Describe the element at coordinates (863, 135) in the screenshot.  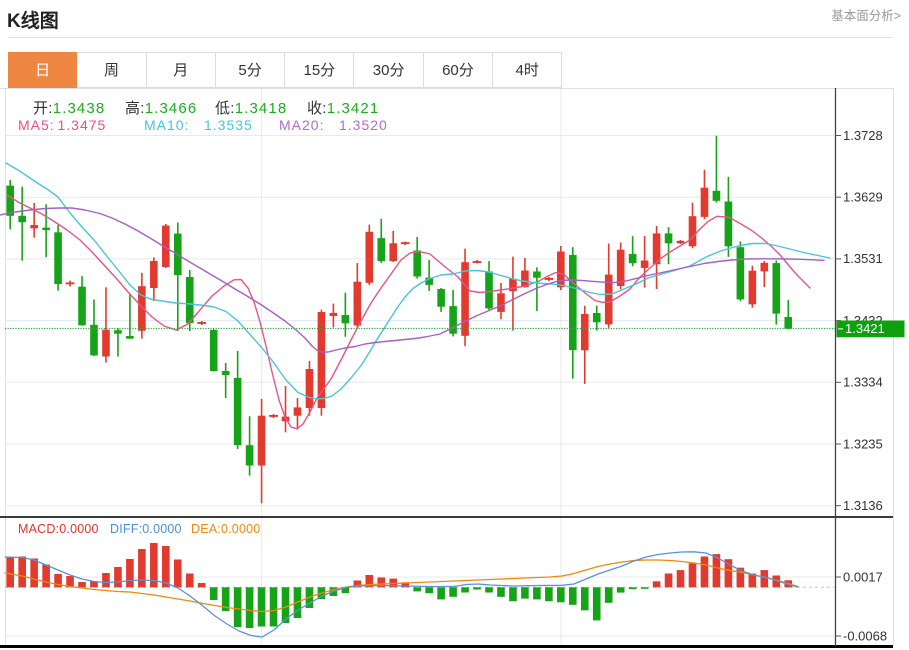
I see `svg-text: 1.3728` at that location.